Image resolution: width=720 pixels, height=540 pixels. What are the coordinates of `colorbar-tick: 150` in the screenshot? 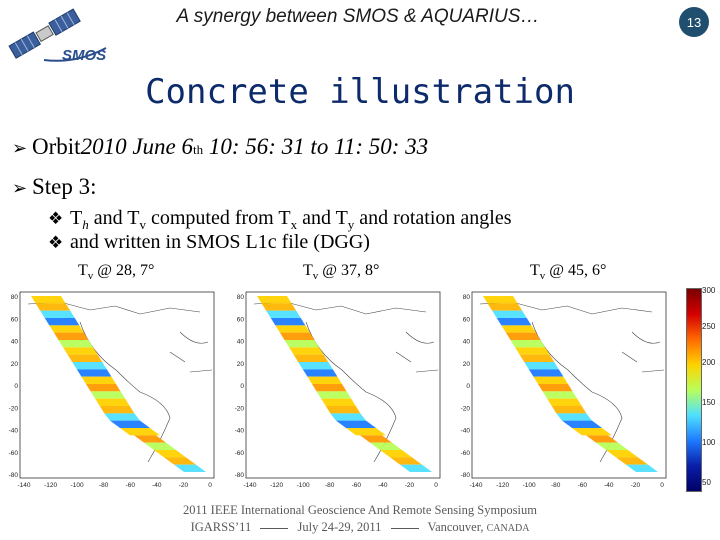 It's located at (709, 402).